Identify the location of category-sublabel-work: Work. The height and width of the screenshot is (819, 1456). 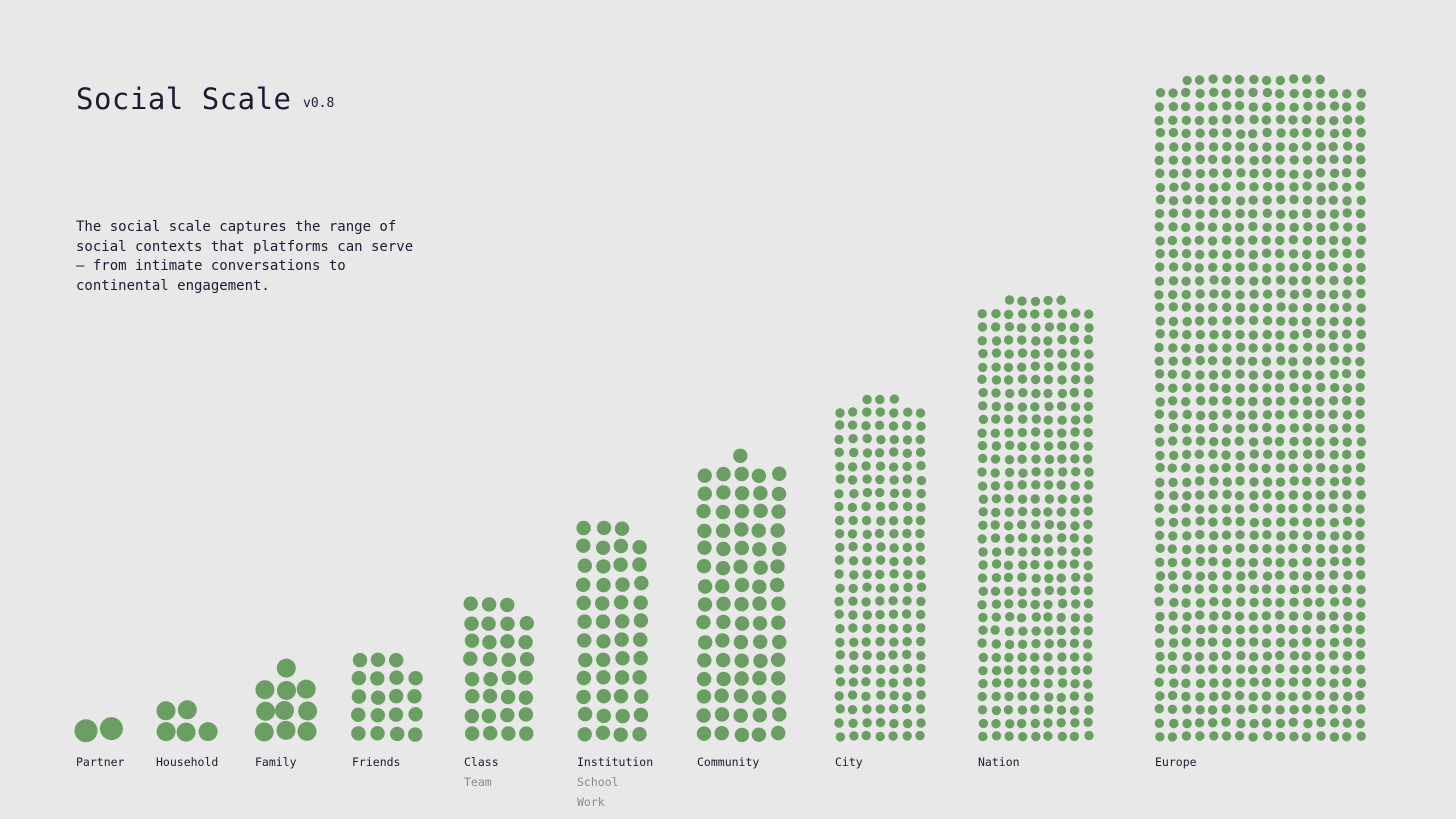
(591, 802).